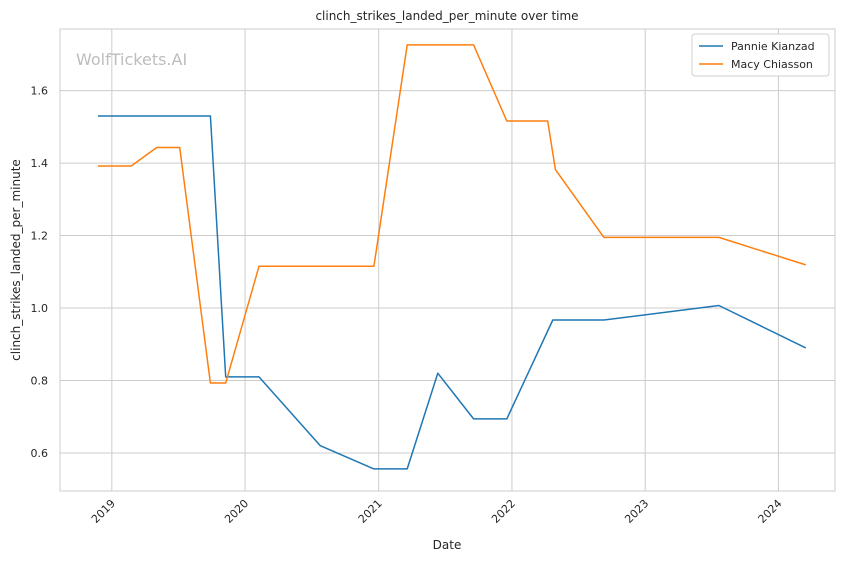  What do you see at coordinates (40, 236) in the screenshot?
I see `y-tick-label: 1.2` at bounding box center [40, 236].